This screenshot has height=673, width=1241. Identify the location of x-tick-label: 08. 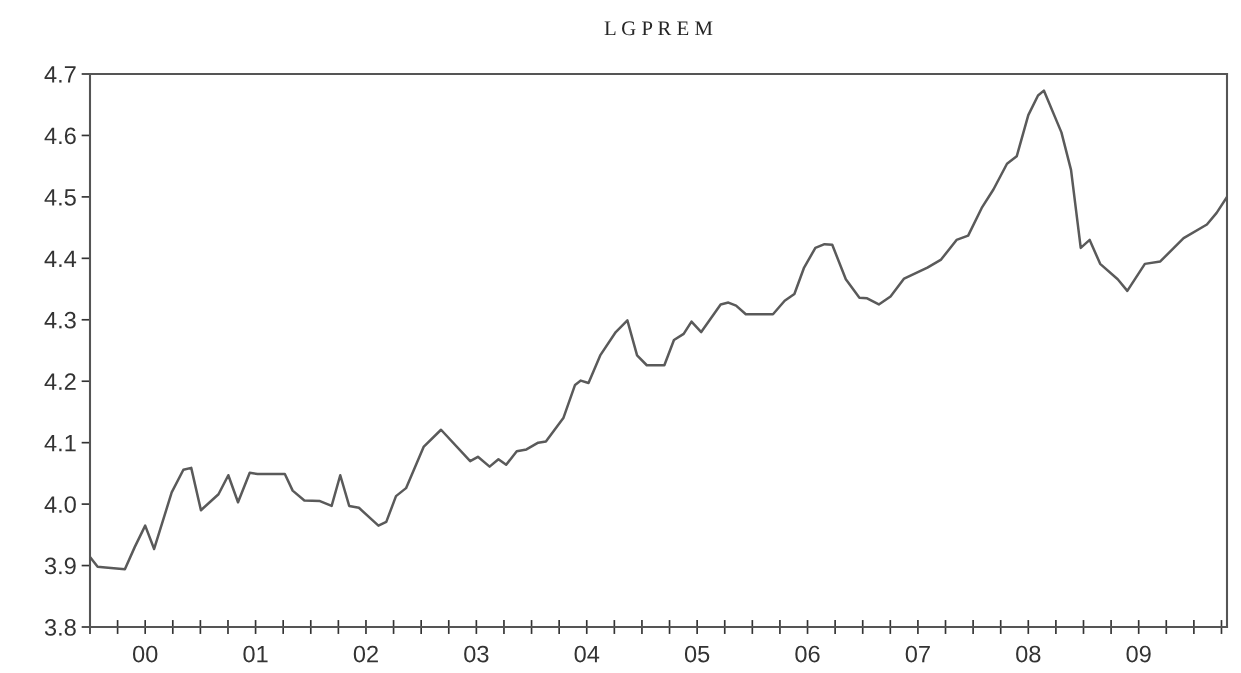
(1028, 654).